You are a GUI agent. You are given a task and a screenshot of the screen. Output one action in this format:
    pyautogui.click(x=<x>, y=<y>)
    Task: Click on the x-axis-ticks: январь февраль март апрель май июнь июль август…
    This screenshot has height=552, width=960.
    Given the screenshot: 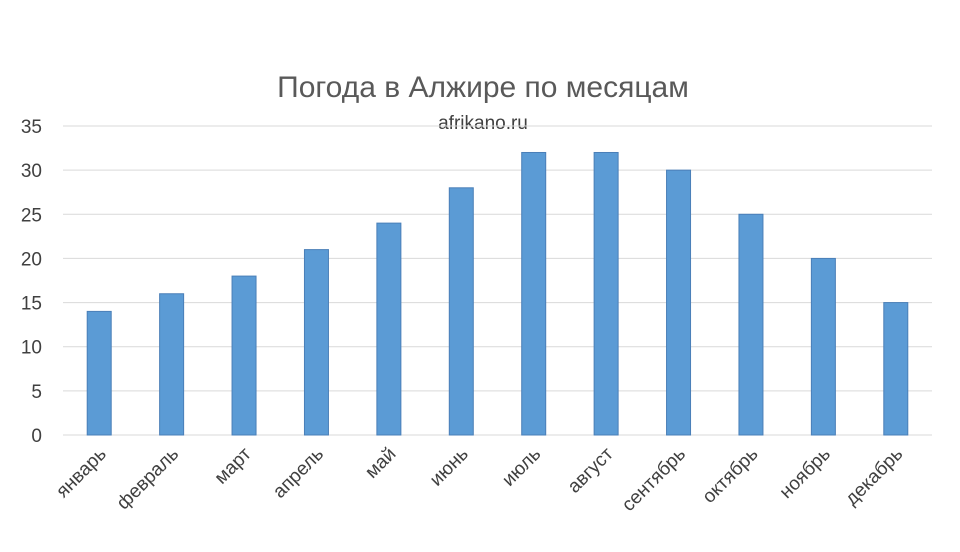 What is the action you would take?
    pyautogui.click(x=479, y=479)
    